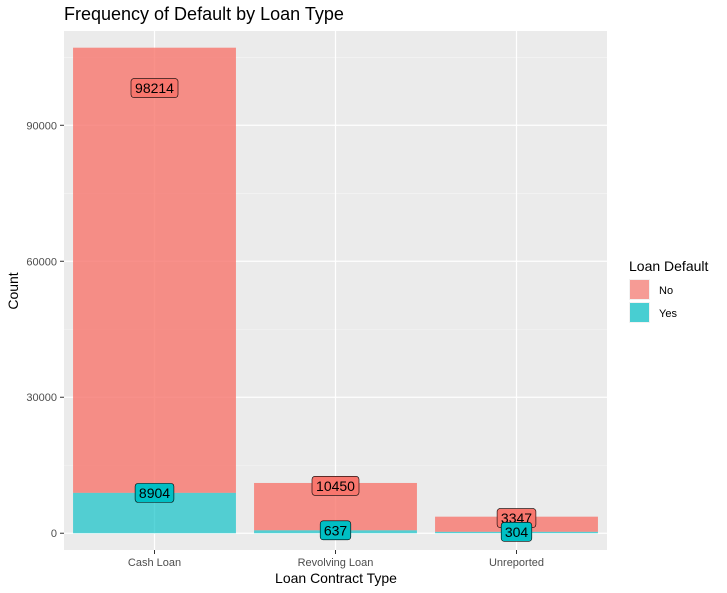 This screenshot has height=593, width=727. I want to click on data-label-yes-0: 8904, so click(154, 493).